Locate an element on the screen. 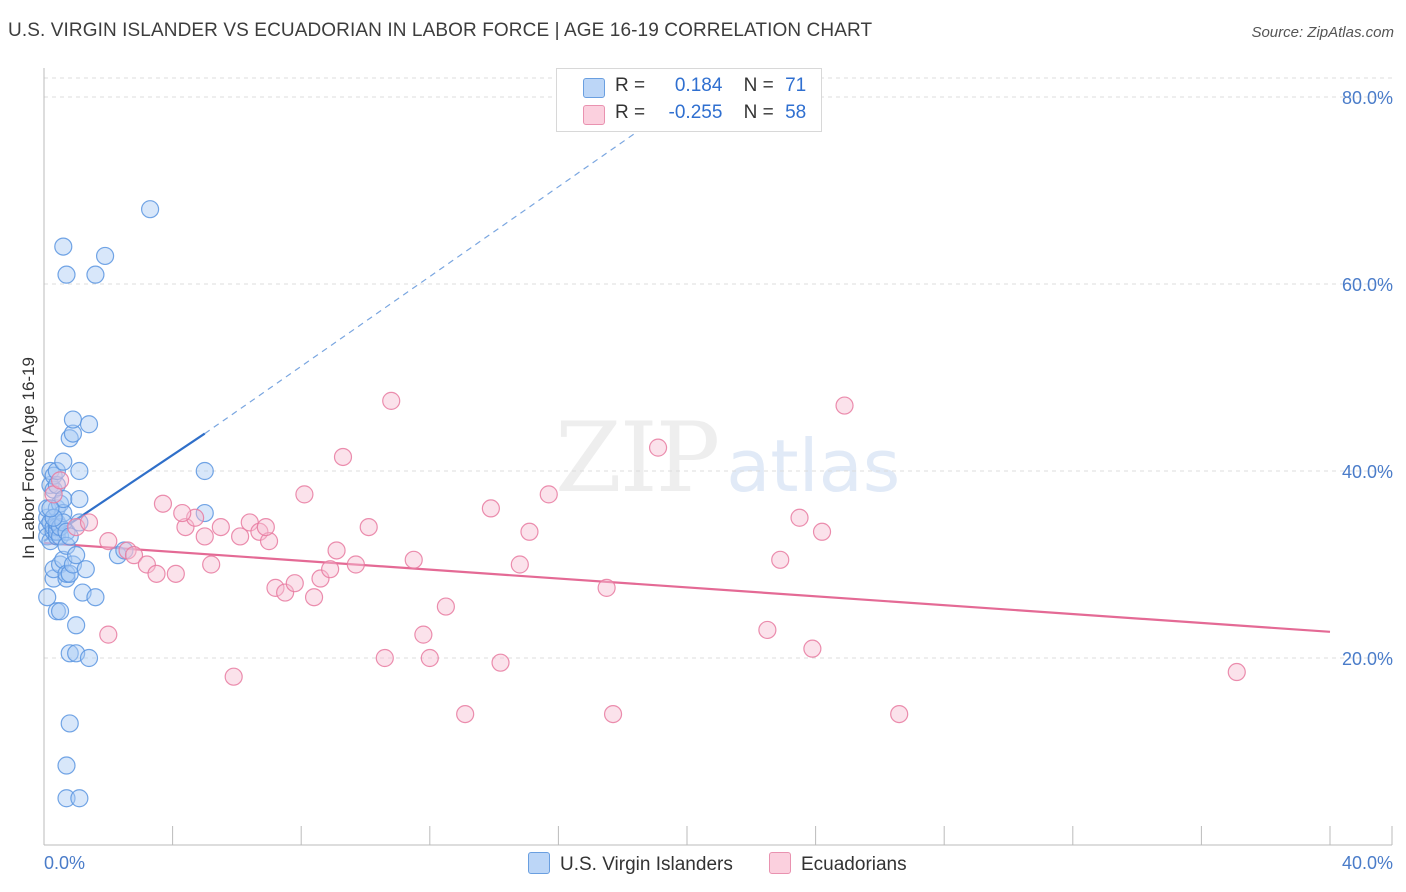 Image resolution: width=1406 pixels, height=892 pixels. y-axis-title: In Labor Force | Age 16-19 is located at coordinates (28, 458).